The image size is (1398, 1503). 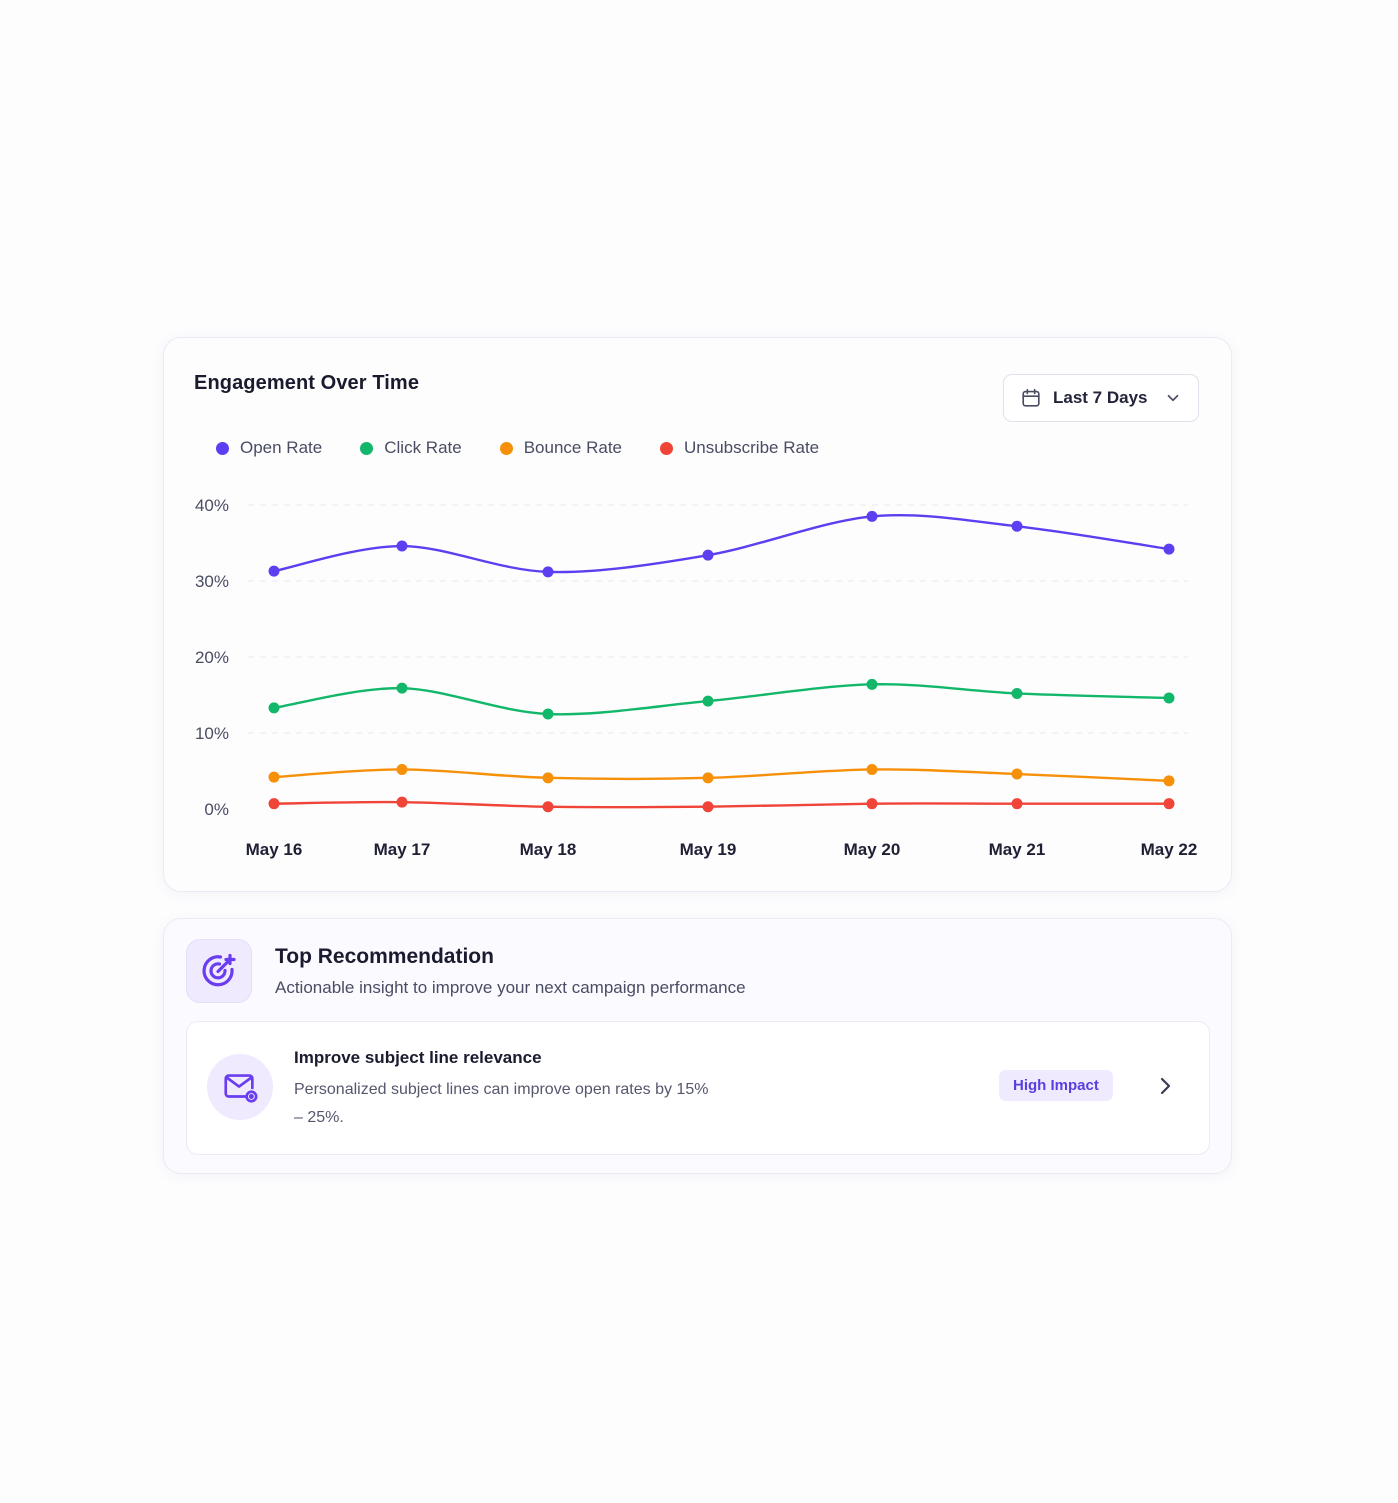 I want to click on mail-icon, so click(x=240, y=1087).